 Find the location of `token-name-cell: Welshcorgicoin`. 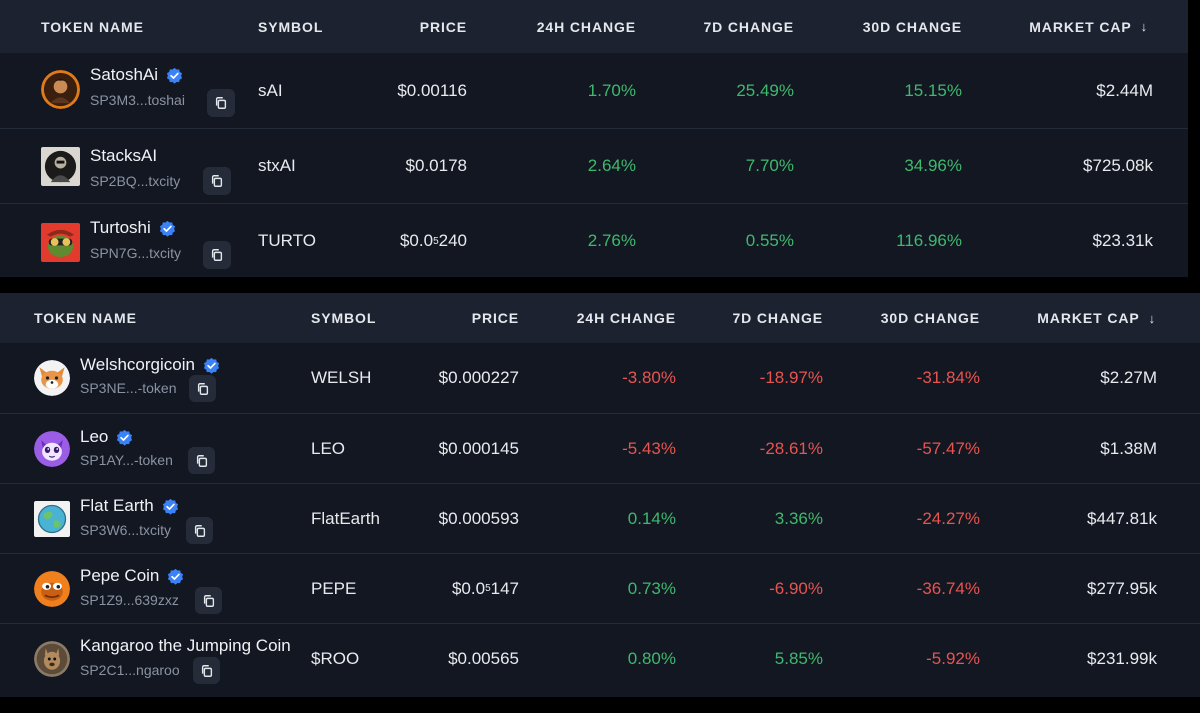

token-name-cell: Welshcorgicoin is located at coordinates (150, 365).